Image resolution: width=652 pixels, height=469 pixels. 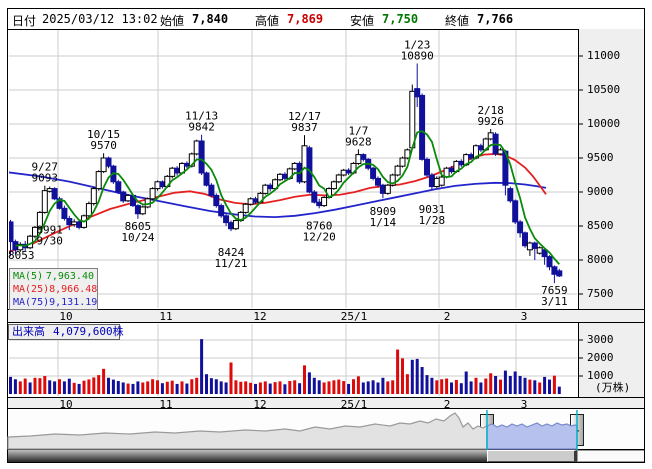 What do you see at coordinates (600, 375) in the screenshot?
I see `volume-axis-label: 1000` at bounding box center [600, 375].